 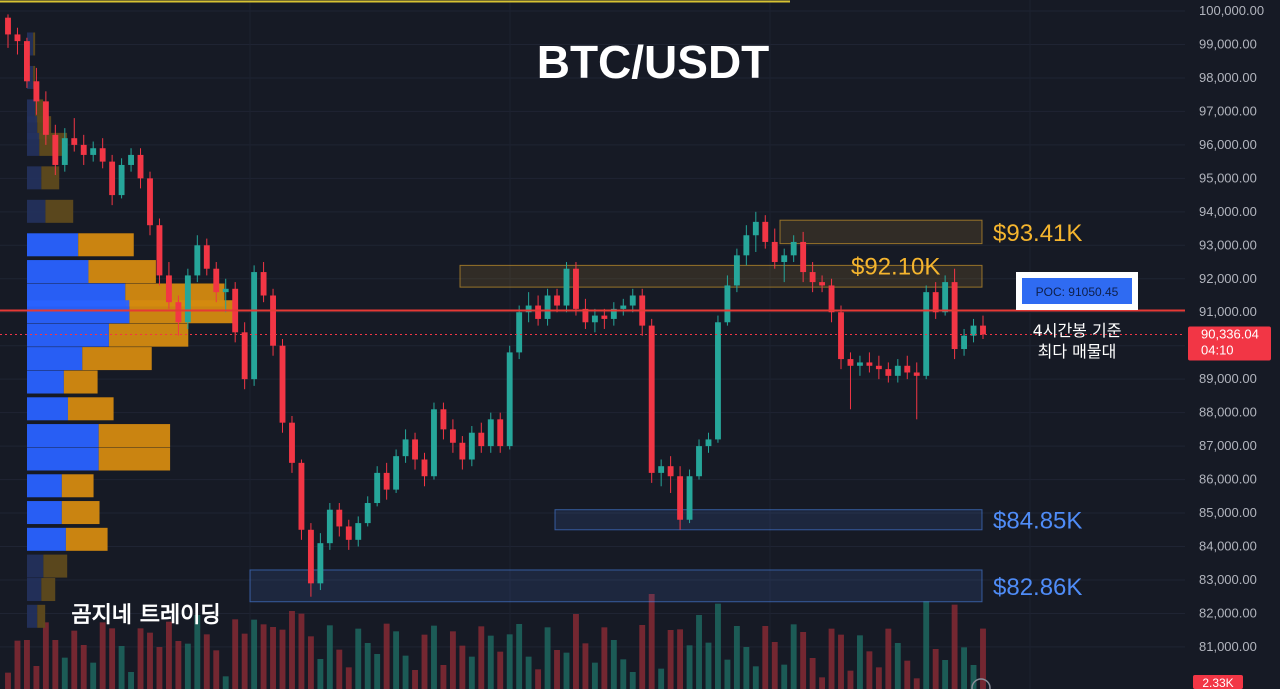 I want to click on zone-label: $82.86K, so click(x=1037, y=587).